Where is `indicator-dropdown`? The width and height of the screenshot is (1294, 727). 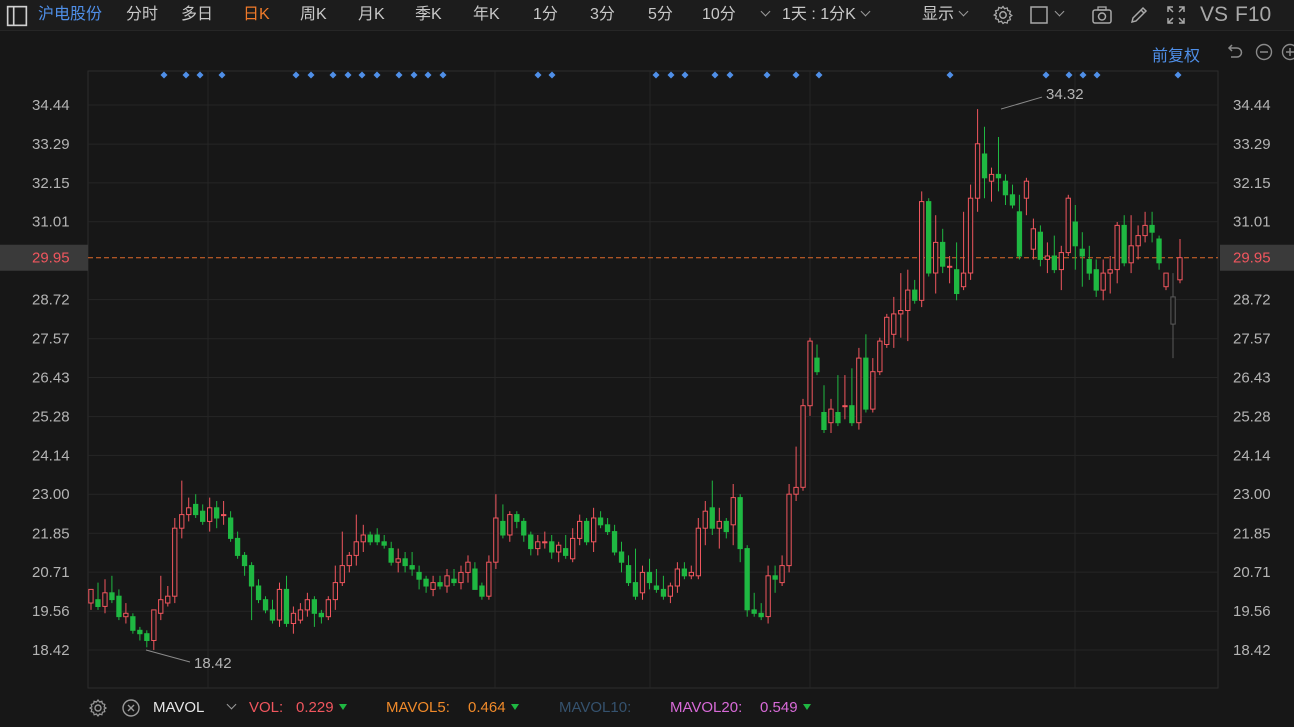 indicator-dropdown is located at coordinates (229, 707).